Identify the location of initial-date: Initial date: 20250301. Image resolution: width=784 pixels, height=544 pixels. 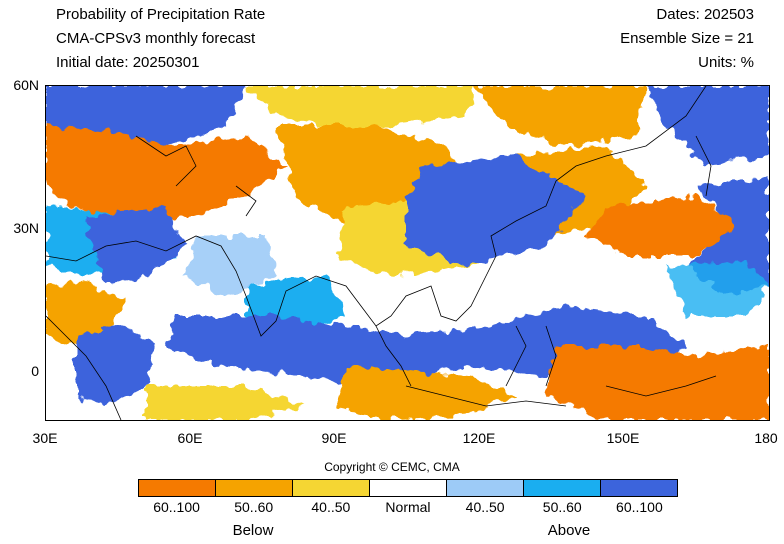
(128, 62).